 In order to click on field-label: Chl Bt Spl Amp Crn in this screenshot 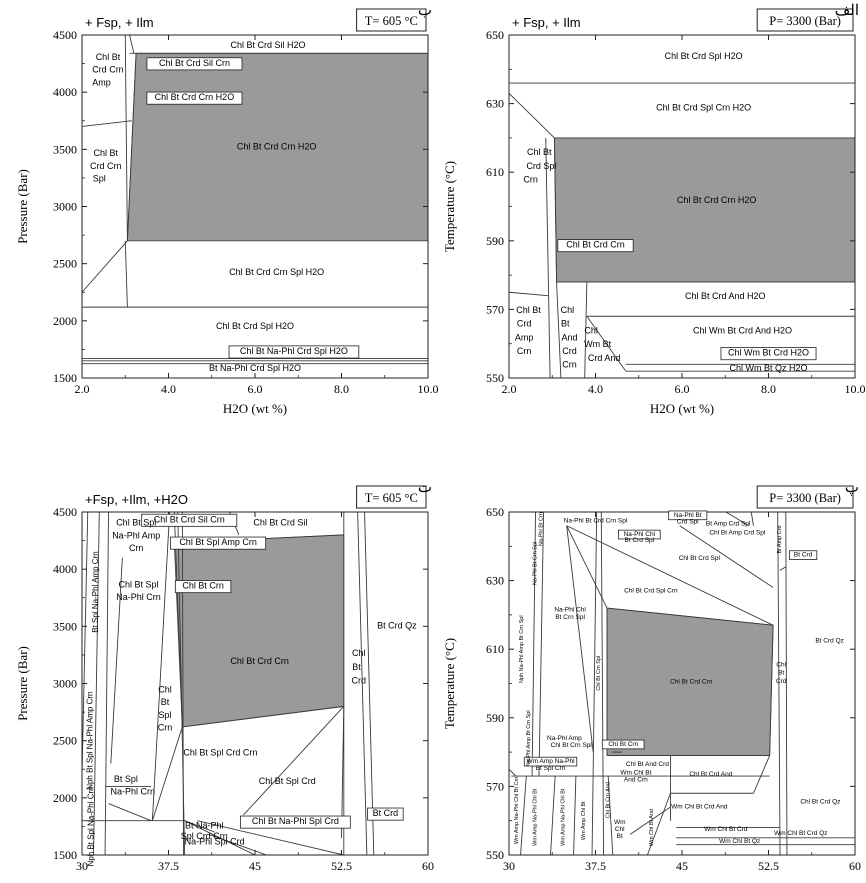, I will do `click(218, 542)`.